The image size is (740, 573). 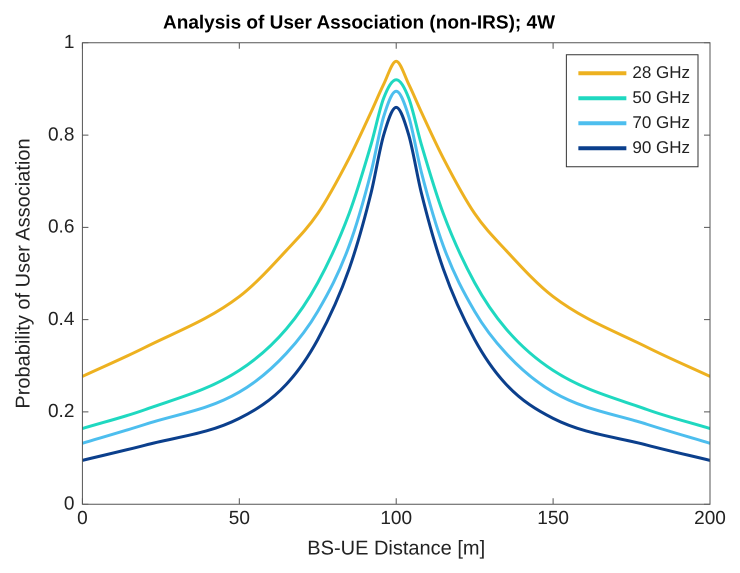 I want to click on y-tick-label: 0.8, so click(x=61, y=135).